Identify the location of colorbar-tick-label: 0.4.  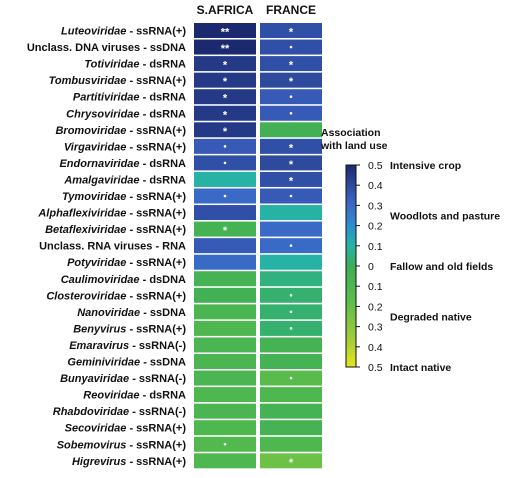
(375, 348).